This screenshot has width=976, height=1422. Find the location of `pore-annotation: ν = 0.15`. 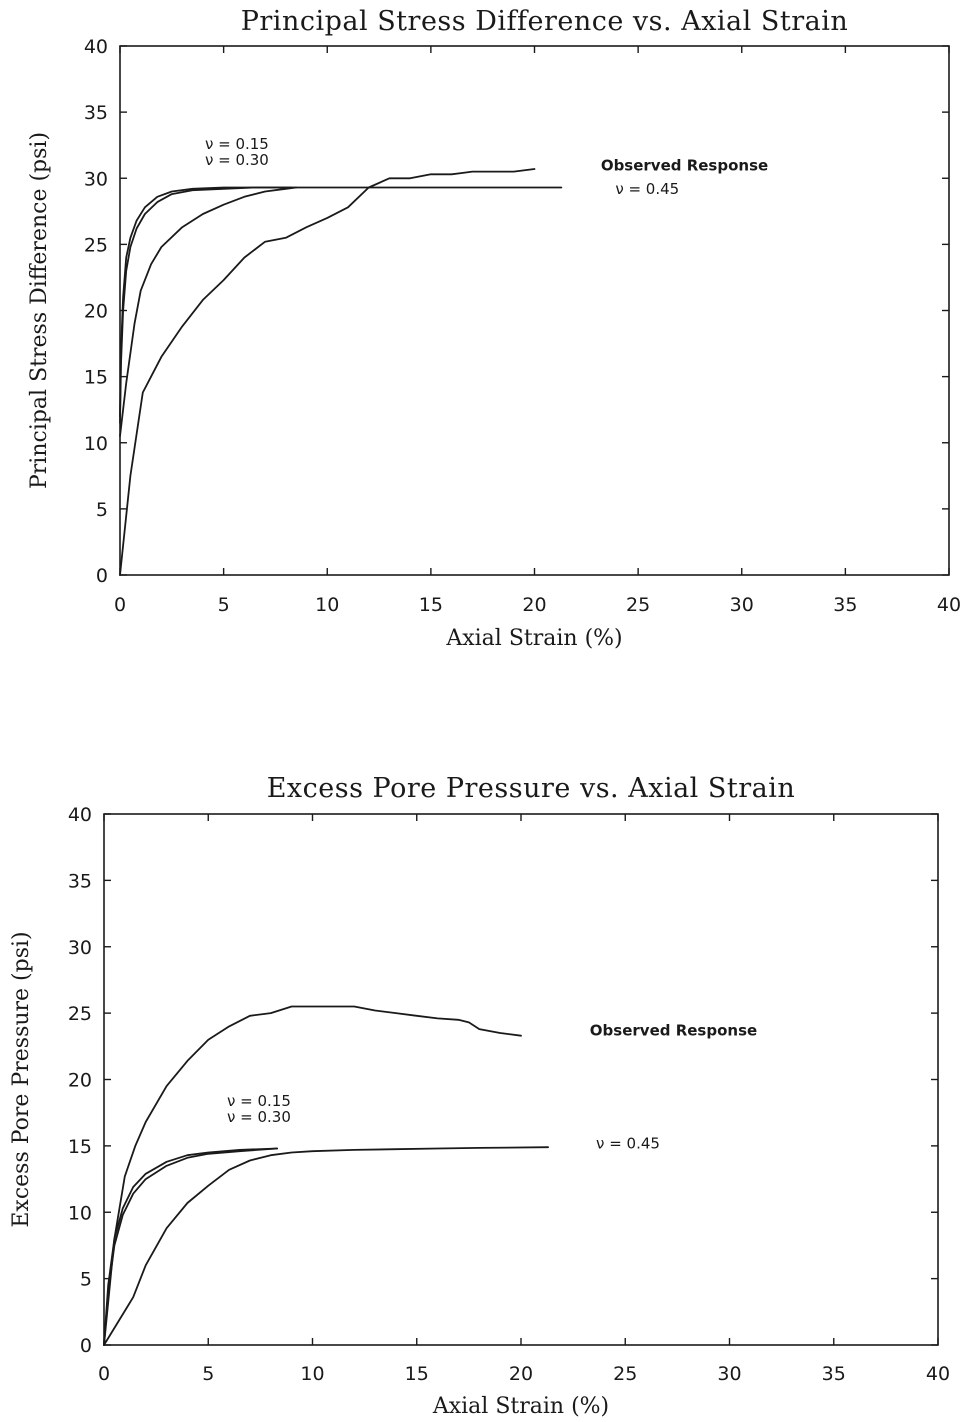

pore-annotation: ν = 0.15 is located at coordinates (259, 1101).